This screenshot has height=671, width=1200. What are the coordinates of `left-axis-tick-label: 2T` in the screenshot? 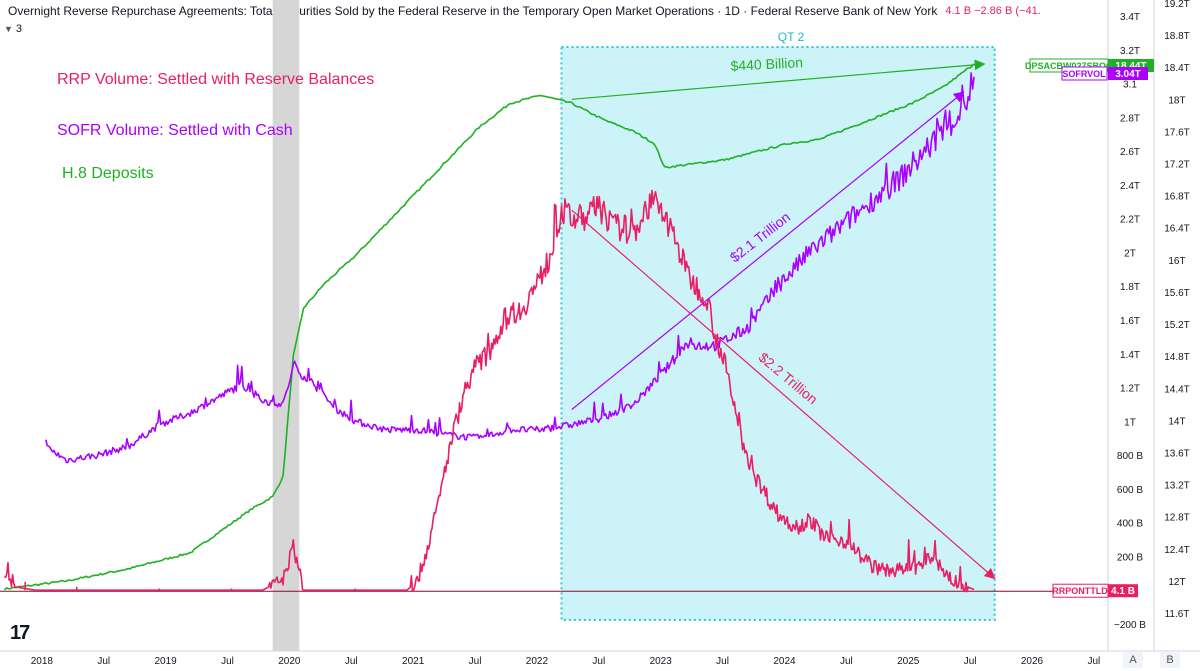 It's located at (1130, 253).